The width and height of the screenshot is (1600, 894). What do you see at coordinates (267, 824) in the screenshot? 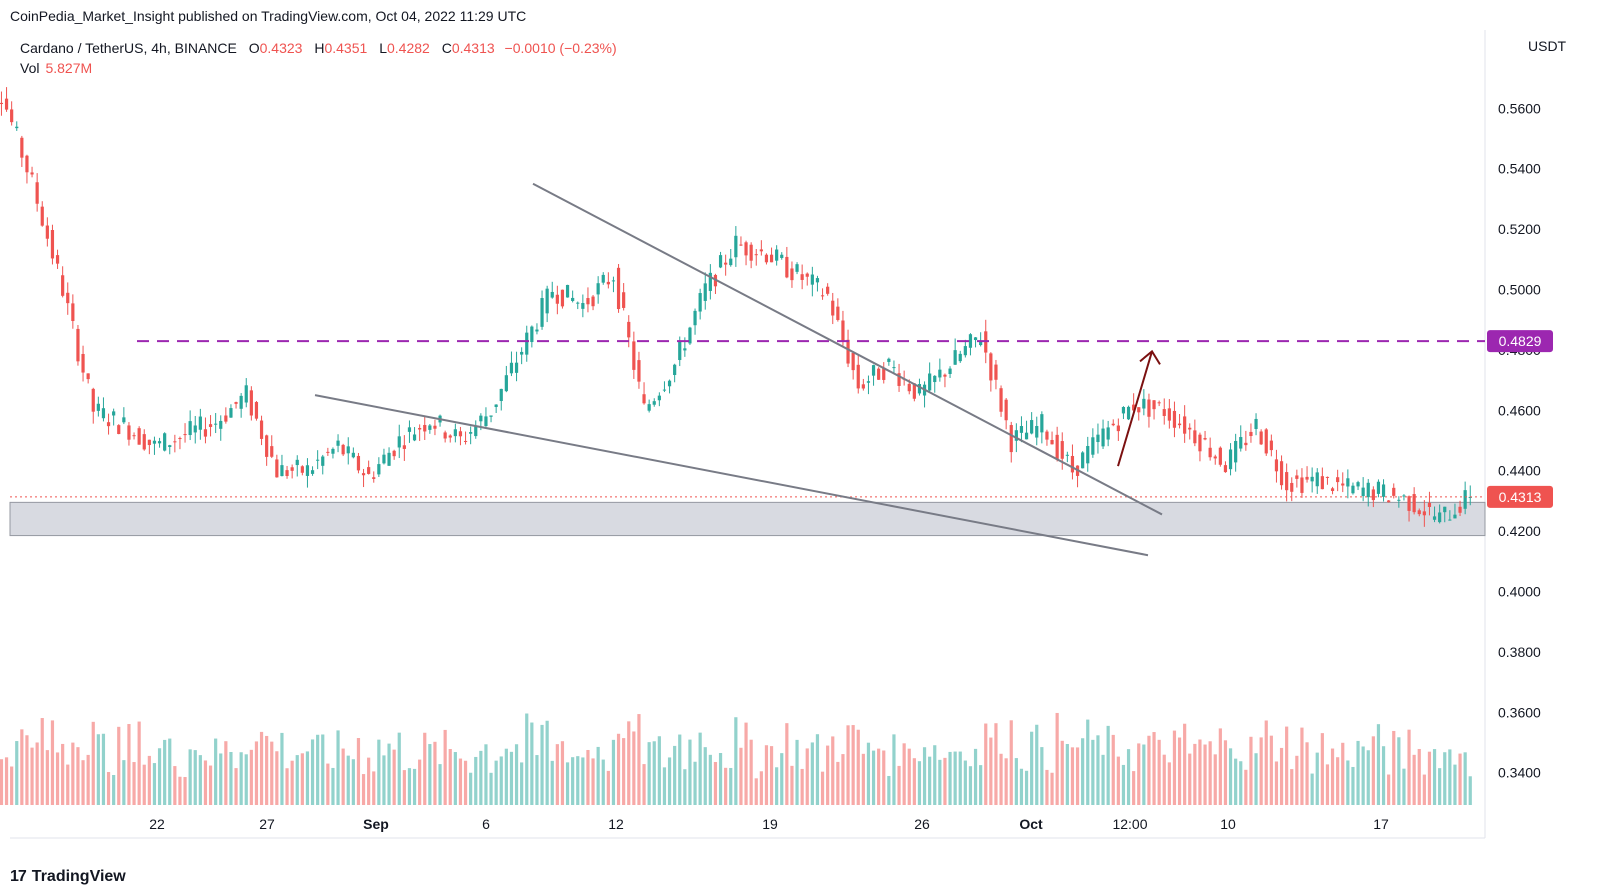
I see `time-tick-label: 27` at bounding box center [267, 824].